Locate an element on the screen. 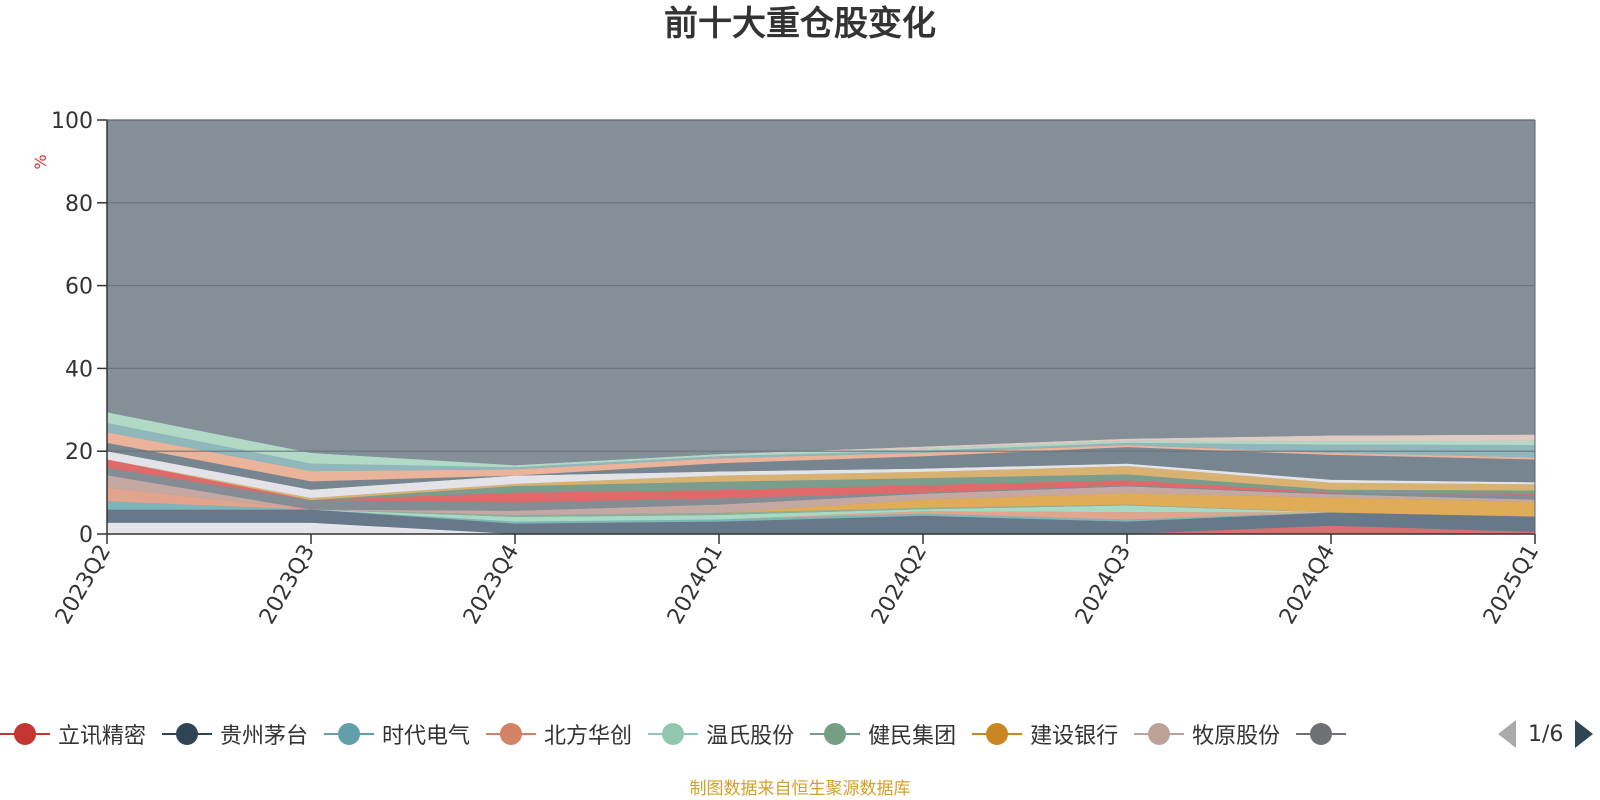  legend-label: 健民集团 is located at coordinates (912, 736).